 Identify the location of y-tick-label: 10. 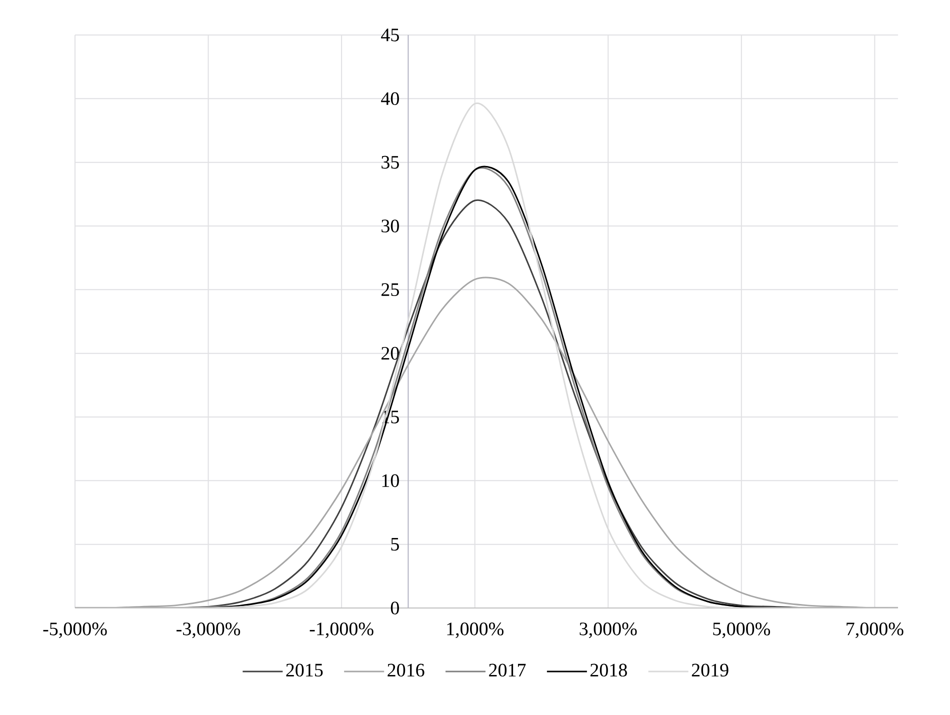
(390, 481).